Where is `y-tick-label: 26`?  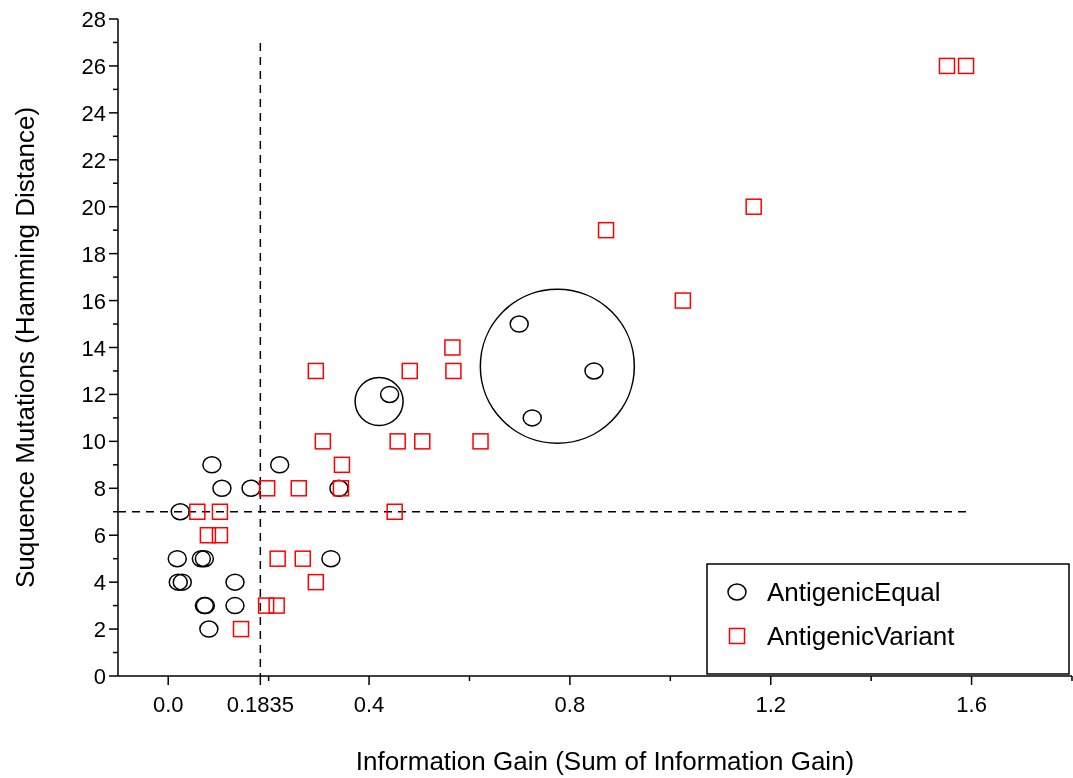
y-tick-label: 26 is located at coordinates (93, 66).